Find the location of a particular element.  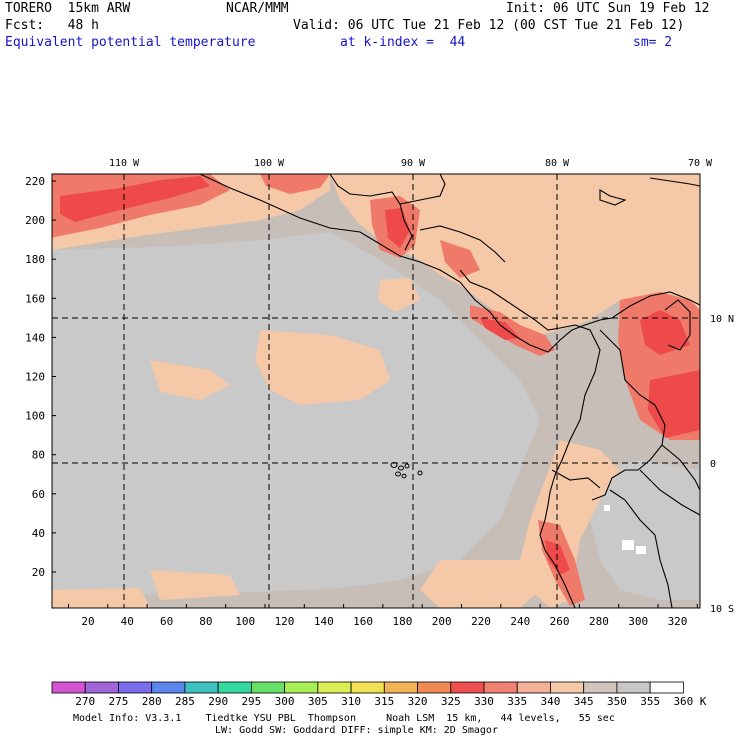

y-tick-label: 140 is located at coordinates (35, 337).